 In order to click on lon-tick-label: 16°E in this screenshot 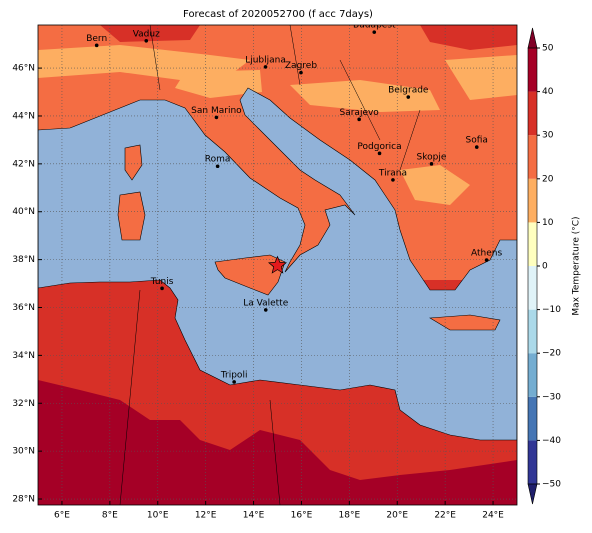, I will do `click(302, 516)`.